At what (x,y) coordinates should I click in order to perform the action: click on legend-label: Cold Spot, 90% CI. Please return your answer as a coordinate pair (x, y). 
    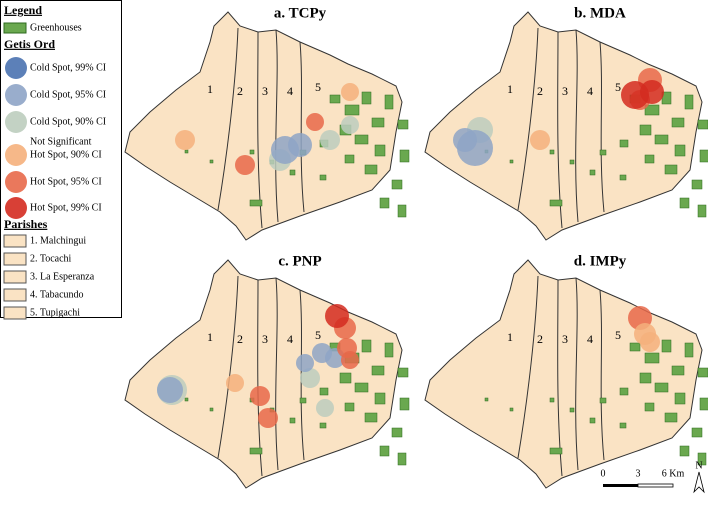
    Looking at the image, I should click on (68, 121).